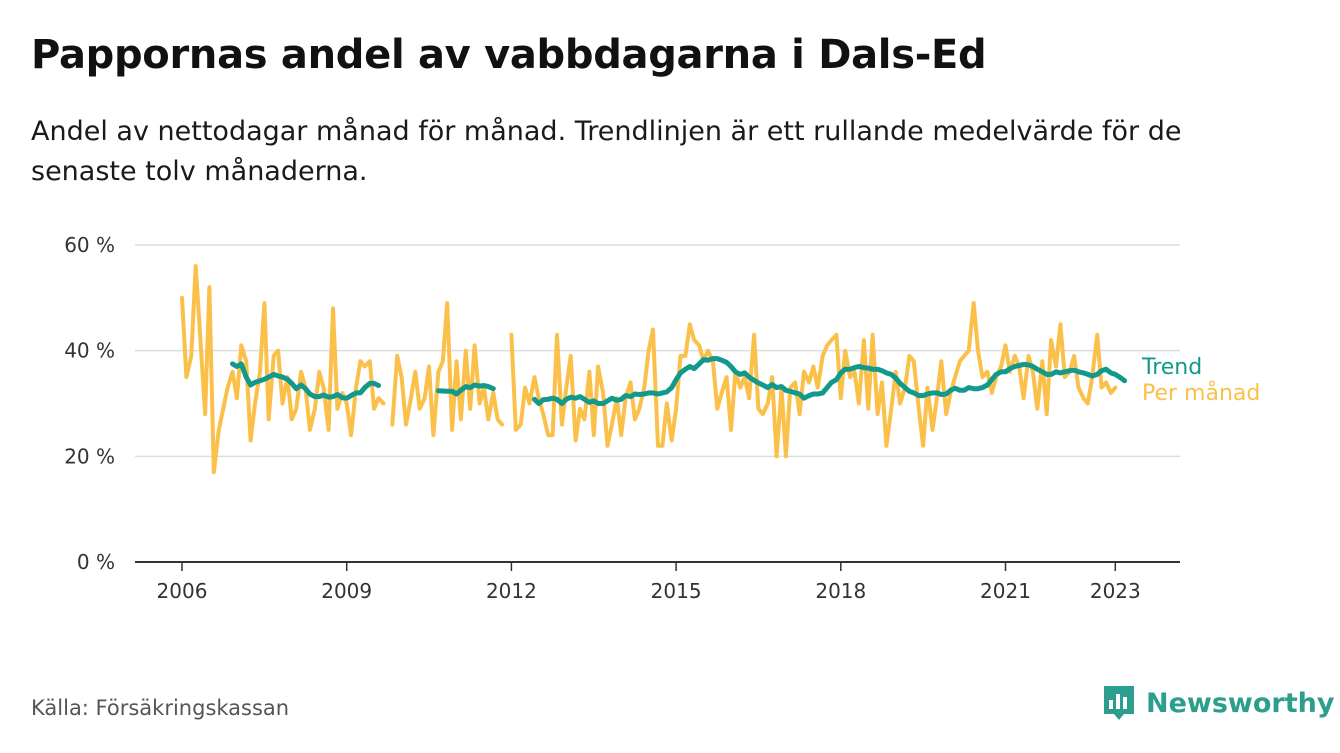 The image size is (1340, 753). I want to click on y-tick-label: 20 %, so click(89, 456).